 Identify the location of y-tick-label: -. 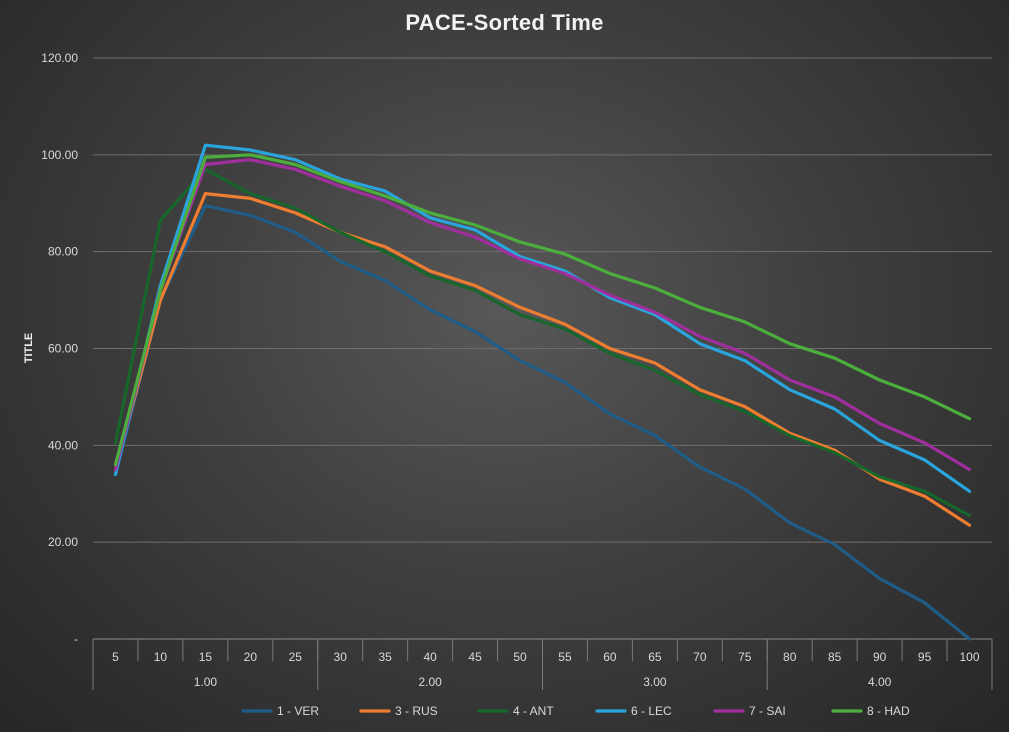
(76, 639).